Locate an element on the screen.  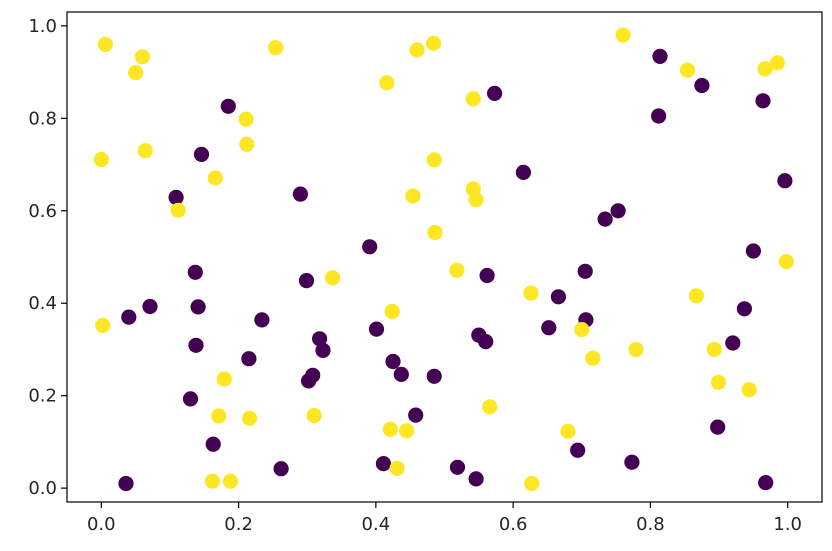
x-tick-label: 0.4 is located at coordinates (376, 524).